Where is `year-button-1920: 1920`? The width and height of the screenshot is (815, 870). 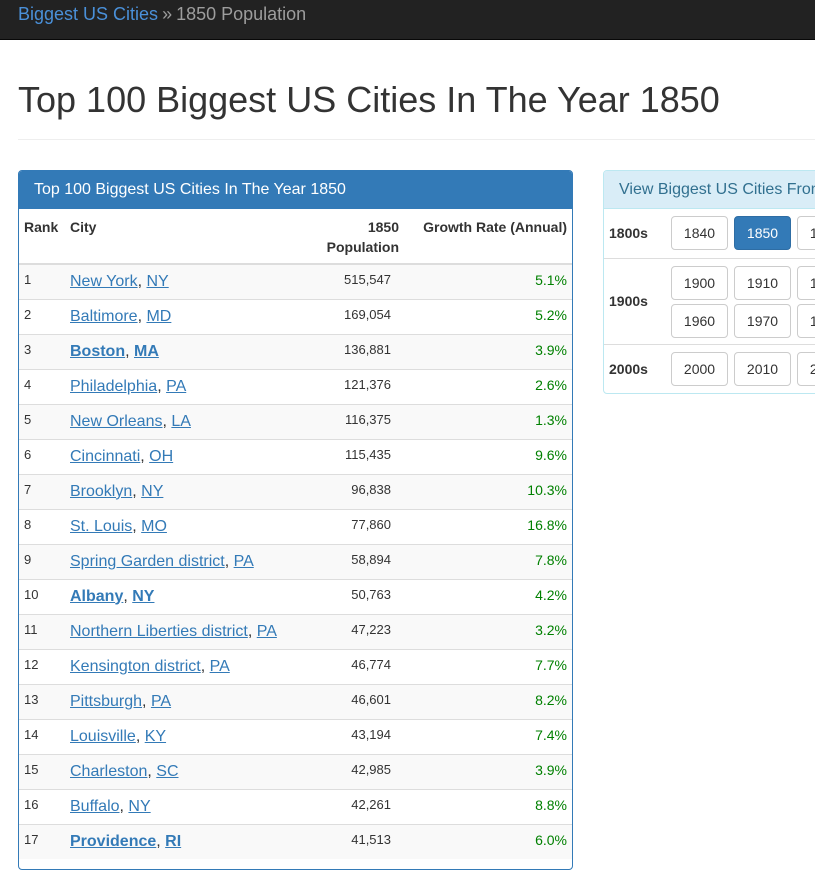
year-button-1920: 1920 is located at coordinates (806, 283).